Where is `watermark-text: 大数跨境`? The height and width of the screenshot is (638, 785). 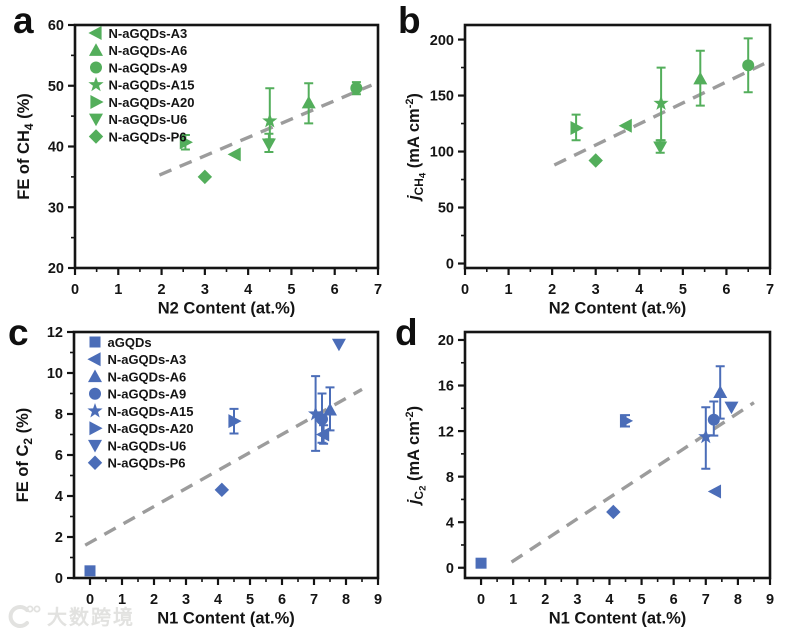
watermark-text: 大数跨境 is located at coordinates (91, 618).